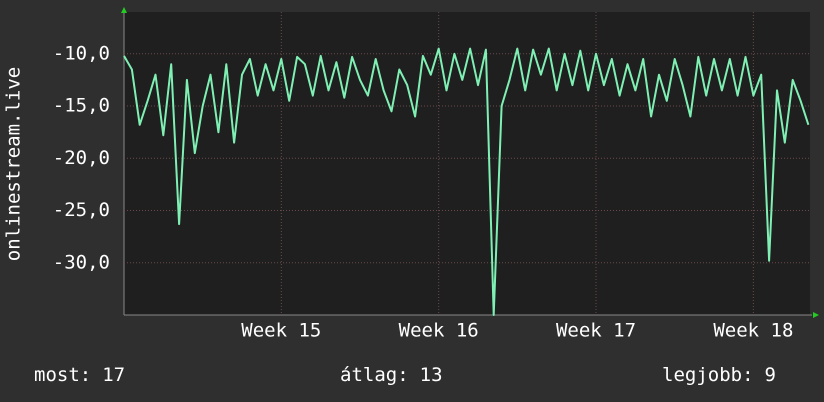 This screenshot has height=402, width=824. What do you see at coordinates (596, 331) in the screenshot?
I see `x-tick-label: Week 17` at bounding box center [596, 331].